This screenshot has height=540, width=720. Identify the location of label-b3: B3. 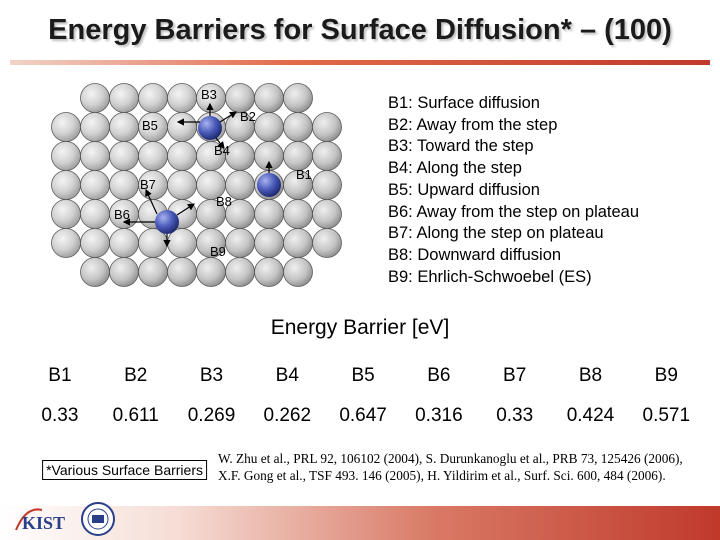
(209, 94).